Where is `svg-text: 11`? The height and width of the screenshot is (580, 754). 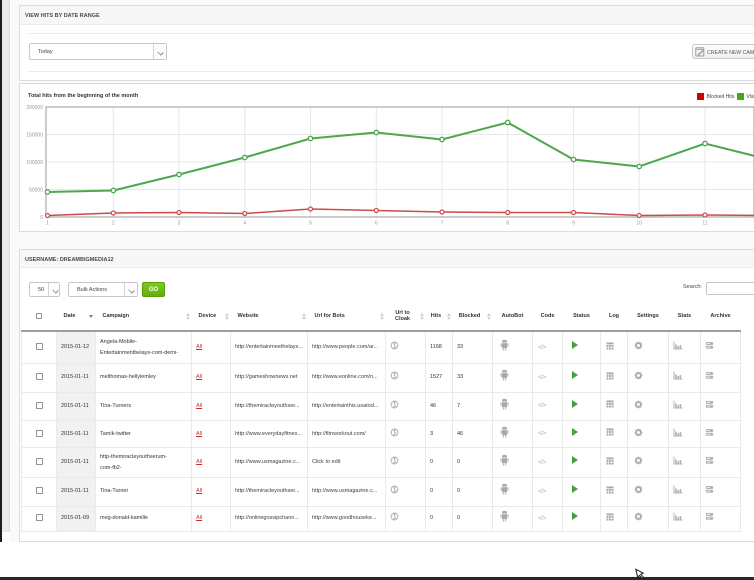
svg-text: 11 is located at coordinates (704, 224).